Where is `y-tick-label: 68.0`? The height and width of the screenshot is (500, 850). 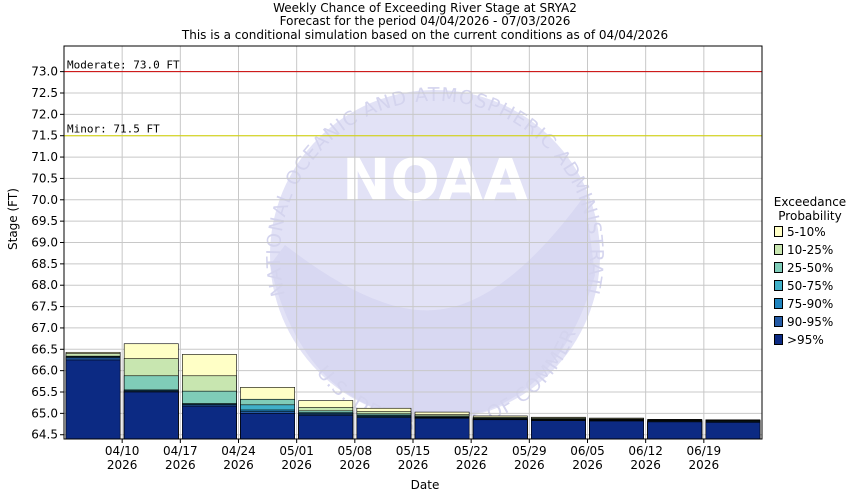 y-tick-label: 68.0 is located at coordinates (44, 285).